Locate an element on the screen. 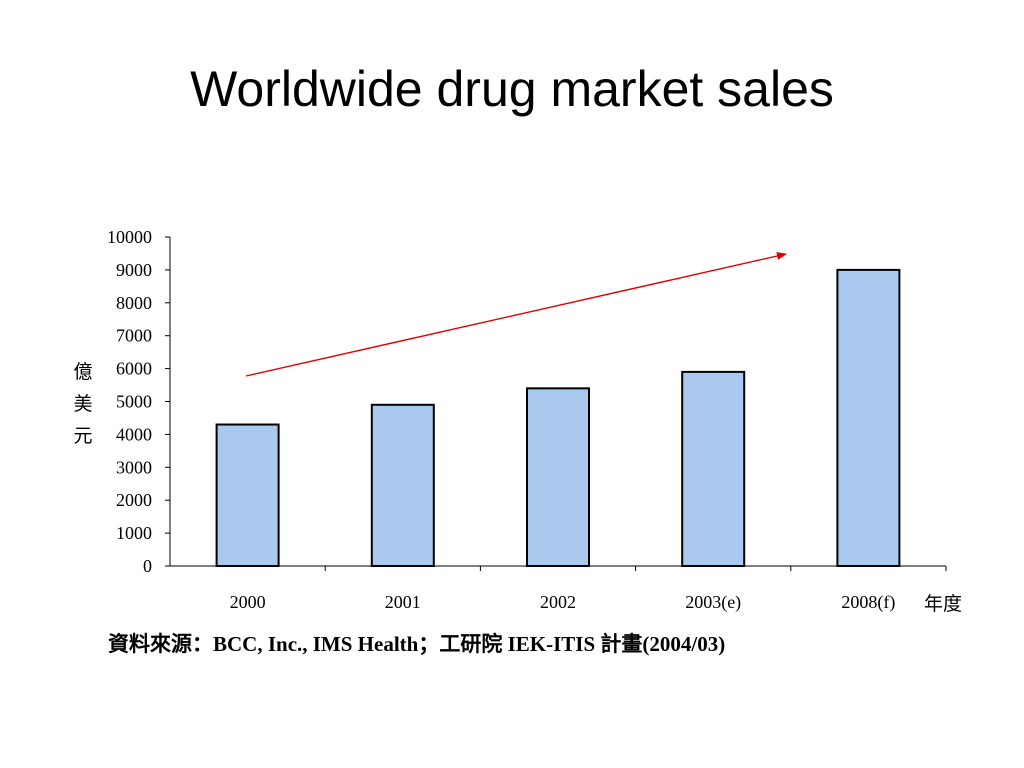 Image resolution: width=1024 pixels, height=768 pixels. y-tick-label: 3000 is located at coordinates (134, 467).